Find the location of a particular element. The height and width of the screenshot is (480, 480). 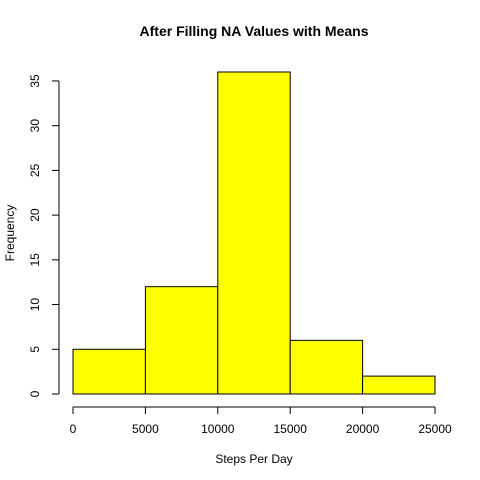

y-axis-label: Frequency is located at coordinates (10, 233).